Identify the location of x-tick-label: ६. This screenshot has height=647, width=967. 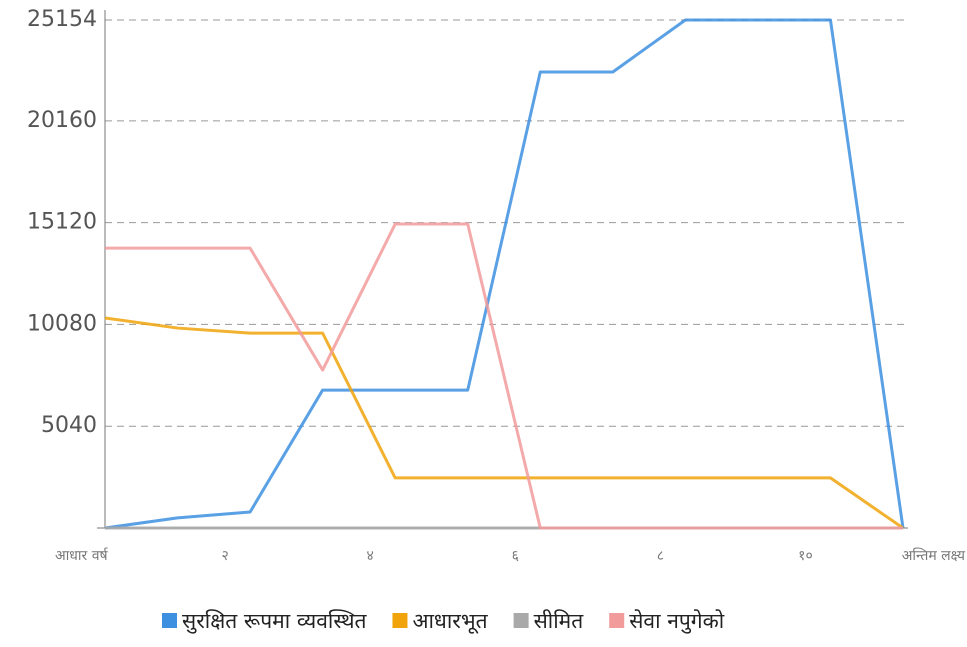
(515, 556).